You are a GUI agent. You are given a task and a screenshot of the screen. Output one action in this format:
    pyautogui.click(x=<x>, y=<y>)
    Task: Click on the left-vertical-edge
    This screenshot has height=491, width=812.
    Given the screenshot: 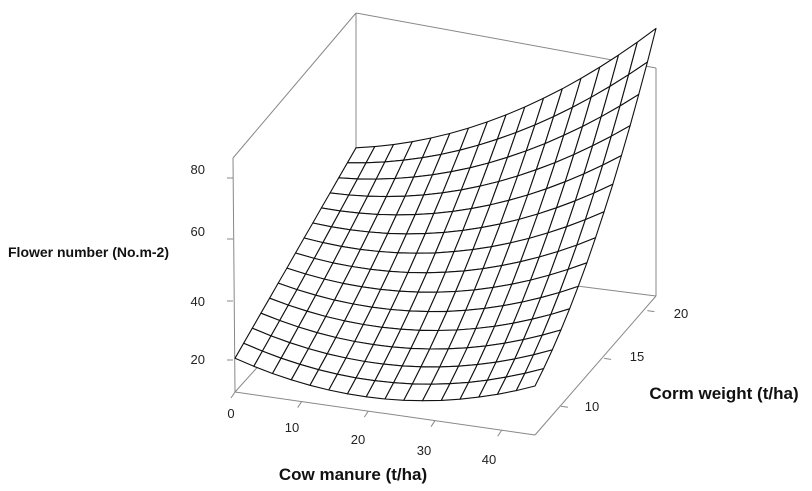 What is the action you would take?
    pyautogui.click(x=234, y=275)
    